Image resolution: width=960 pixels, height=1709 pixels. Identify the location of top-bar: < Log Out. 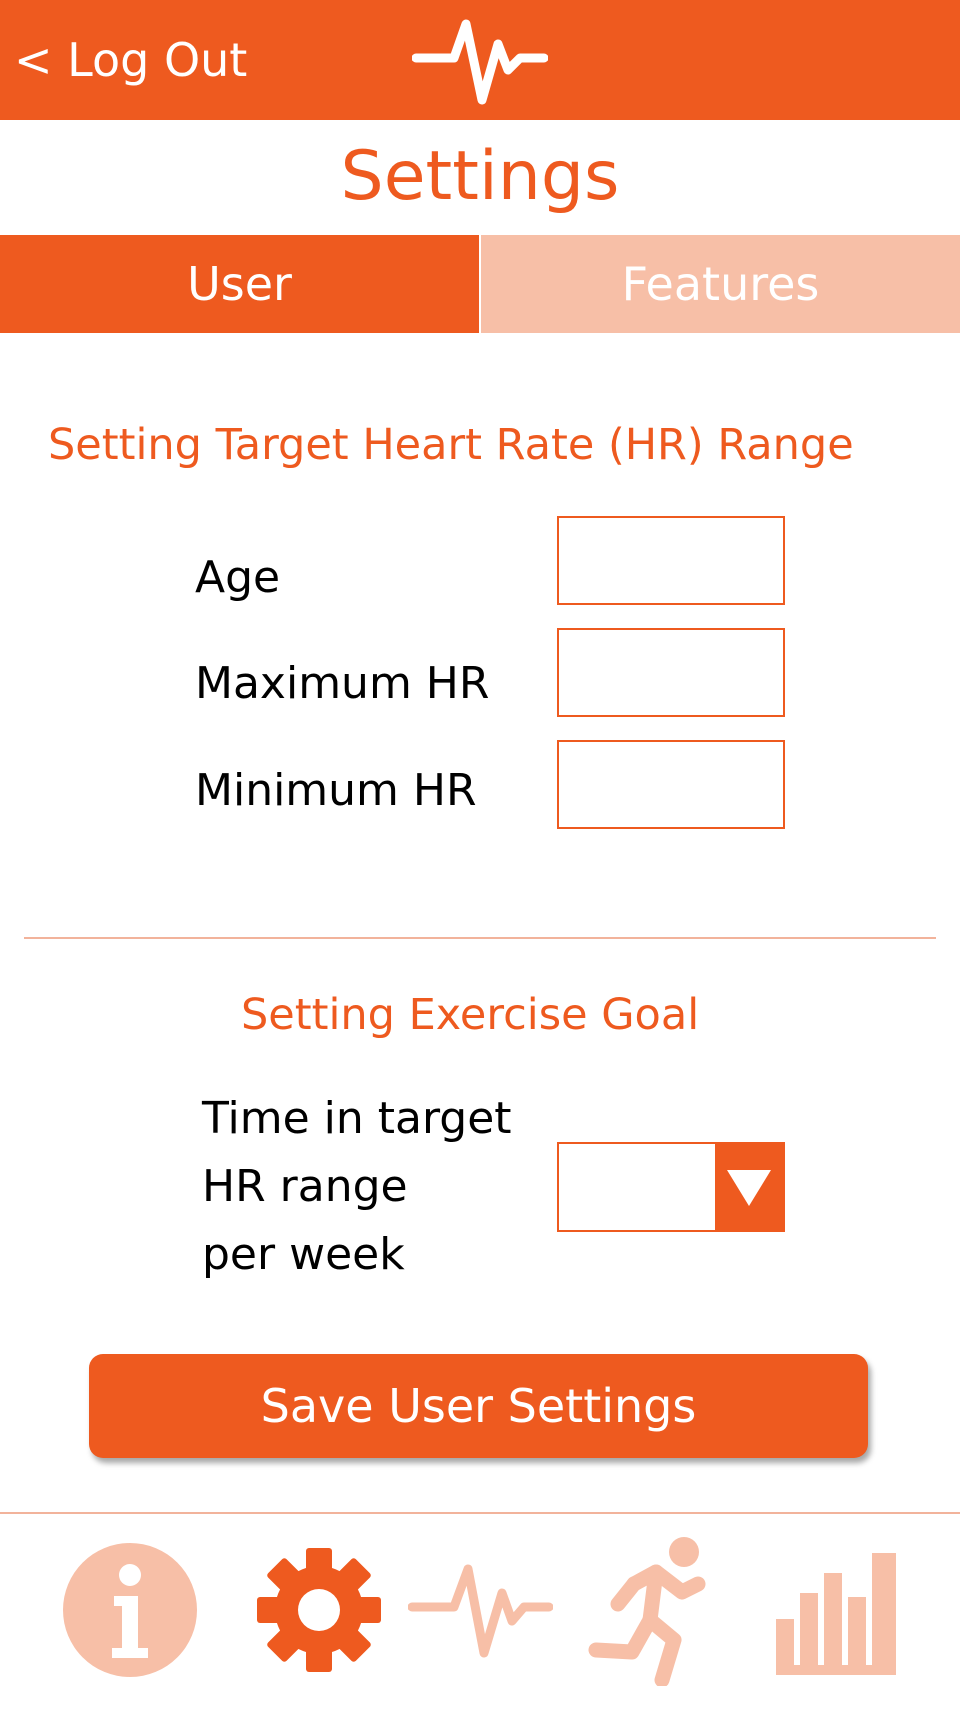
(480, 60).